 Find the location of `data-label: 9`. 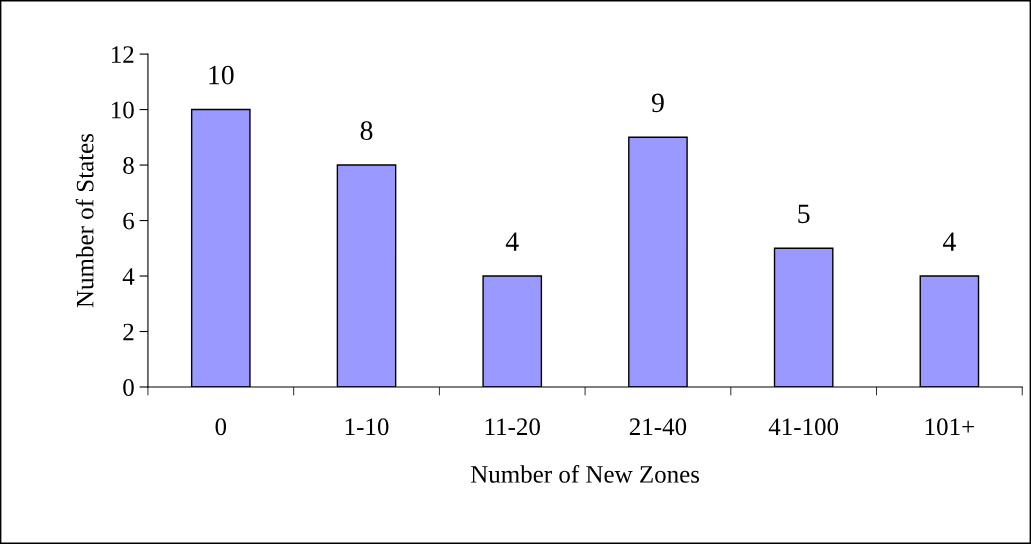

data-label: 9 is located at coordinates (657, 103).